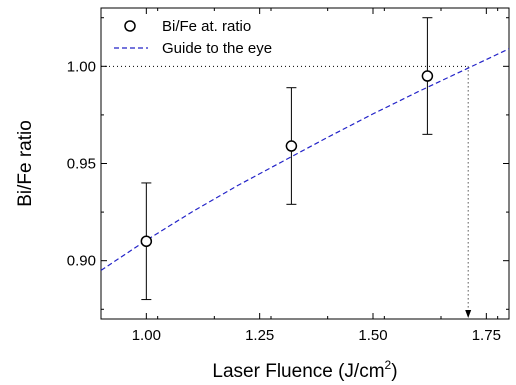 The image size is (516, 385). What do you see at coordinates (81, 164) in the screenshot?
I see `y-tick-label: 0.95` at bounding box center [81, 164].